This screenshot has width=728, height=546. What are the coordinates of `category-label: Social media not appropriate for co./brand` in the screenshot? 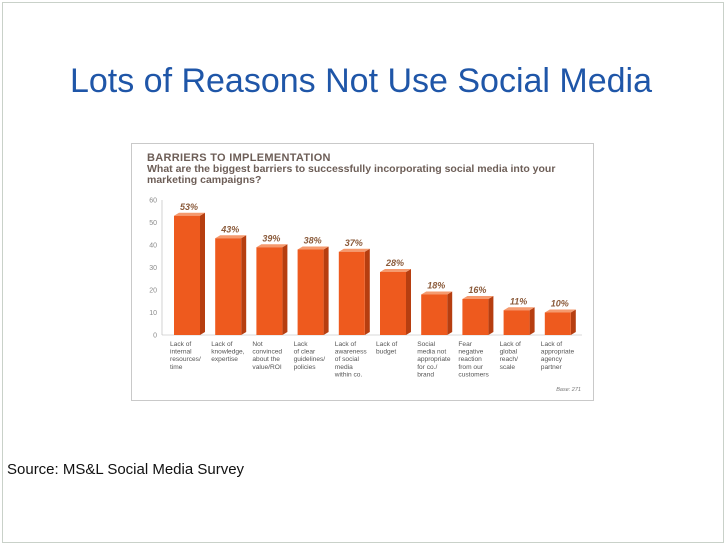 It's located at (434, 359).